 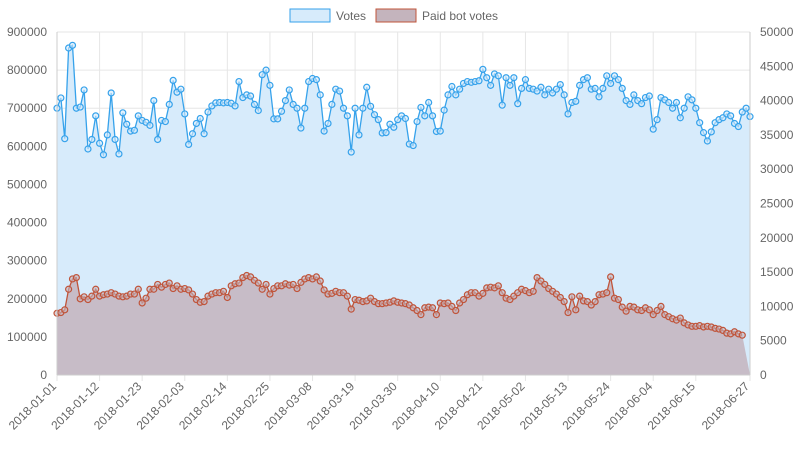 I want to click on y-right-tick-label: 15000, so click(x=777, y=272).